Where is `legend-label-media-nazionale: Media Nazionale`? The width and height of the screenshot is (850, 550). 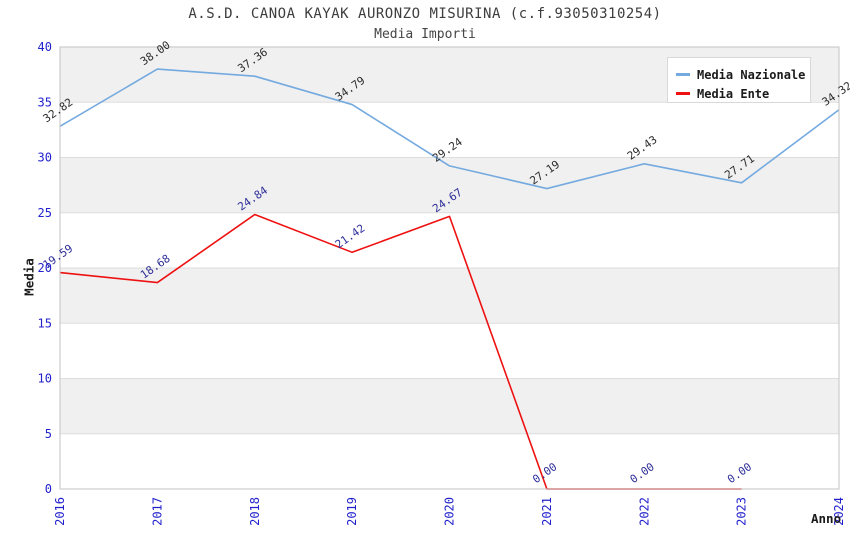 legend-label-media-nazionale: Media Nazionale is located at coordinates (751, 74).